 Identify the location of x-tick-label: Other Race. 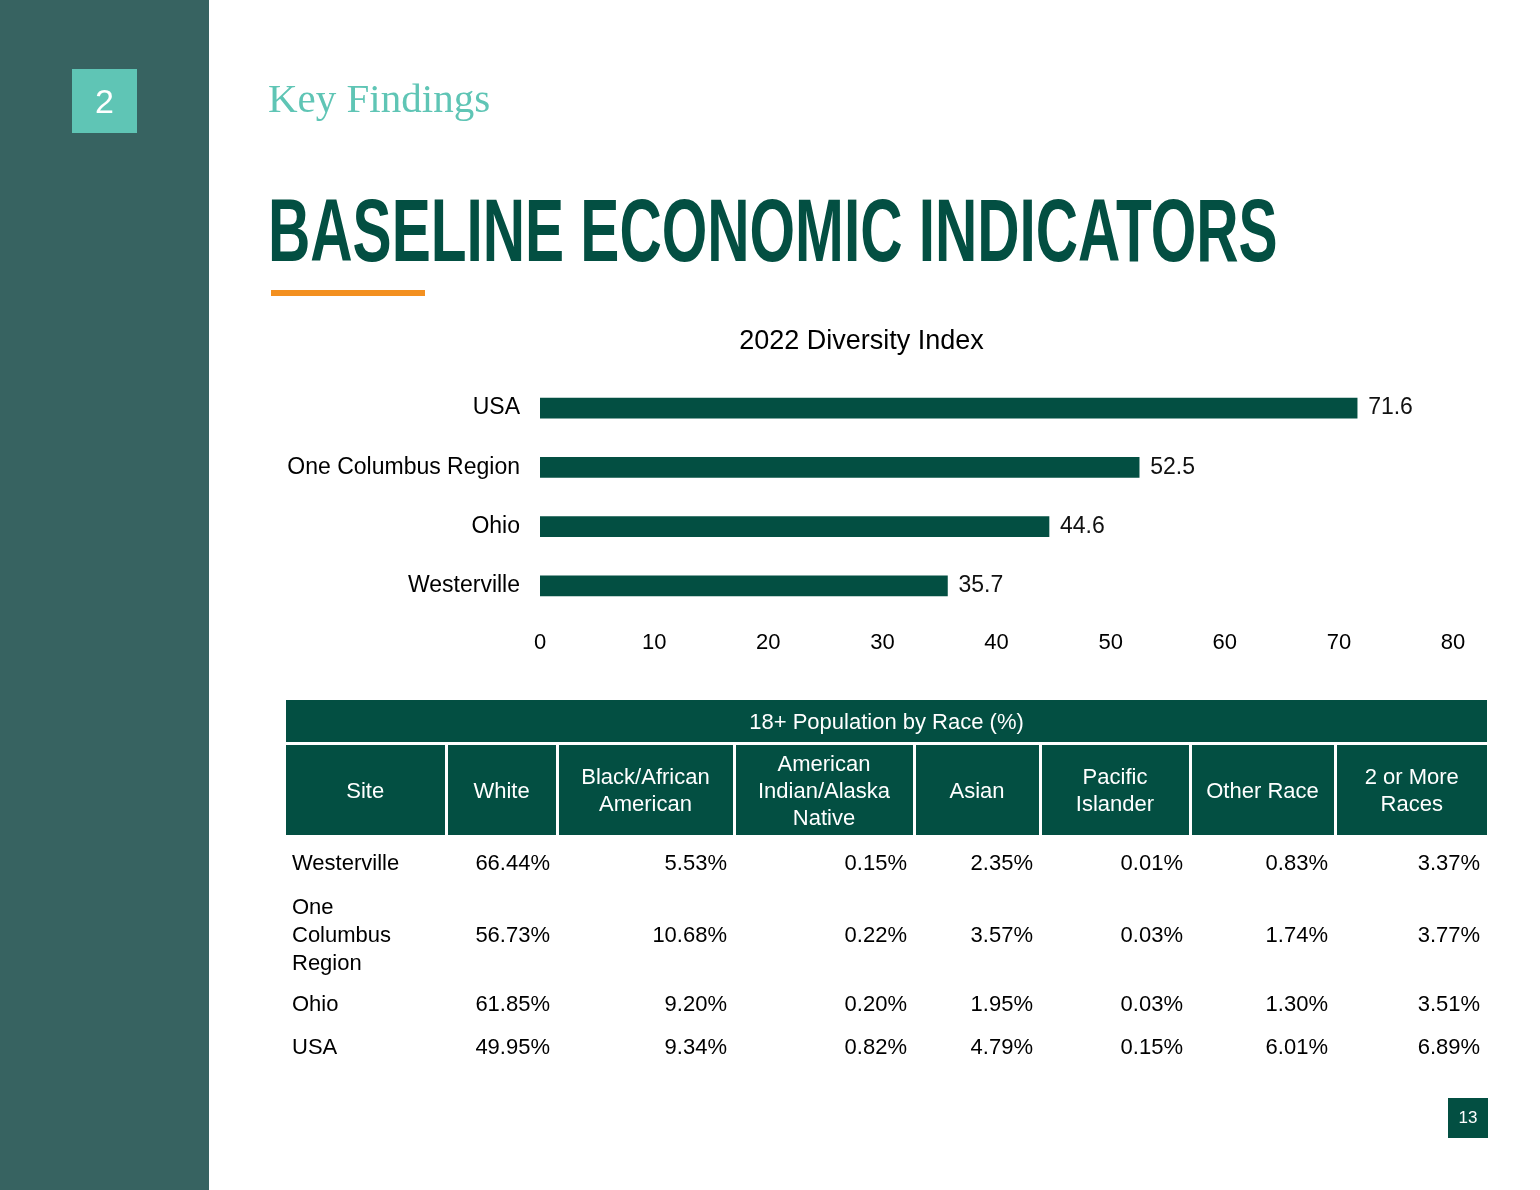
(1262, 790).